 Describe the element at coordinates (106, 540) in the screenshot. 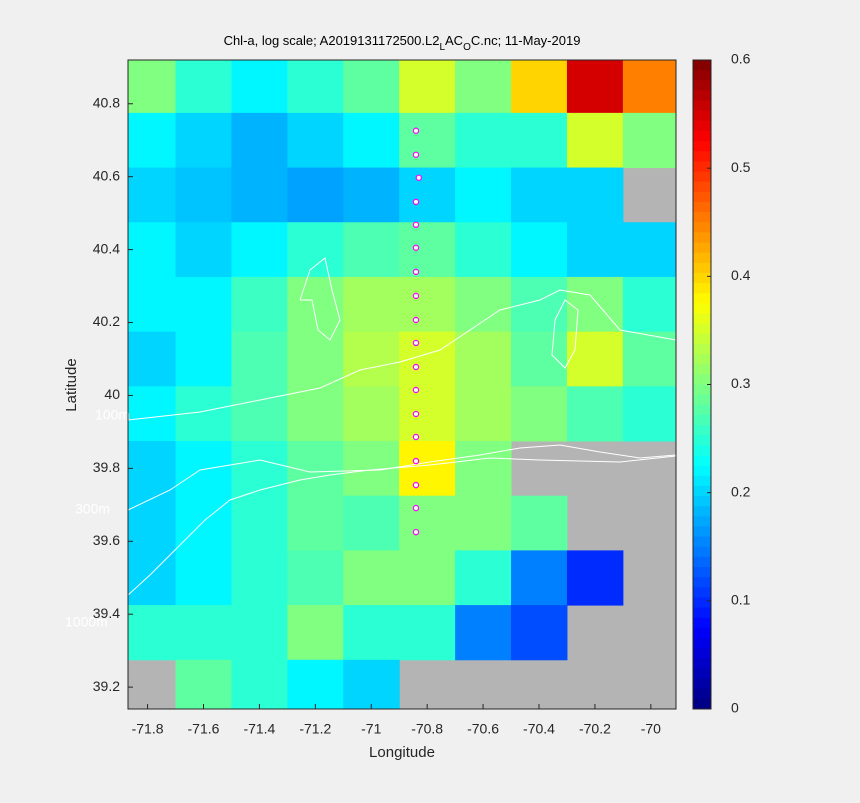

I see `y-tick-label: 39.6` at that location.